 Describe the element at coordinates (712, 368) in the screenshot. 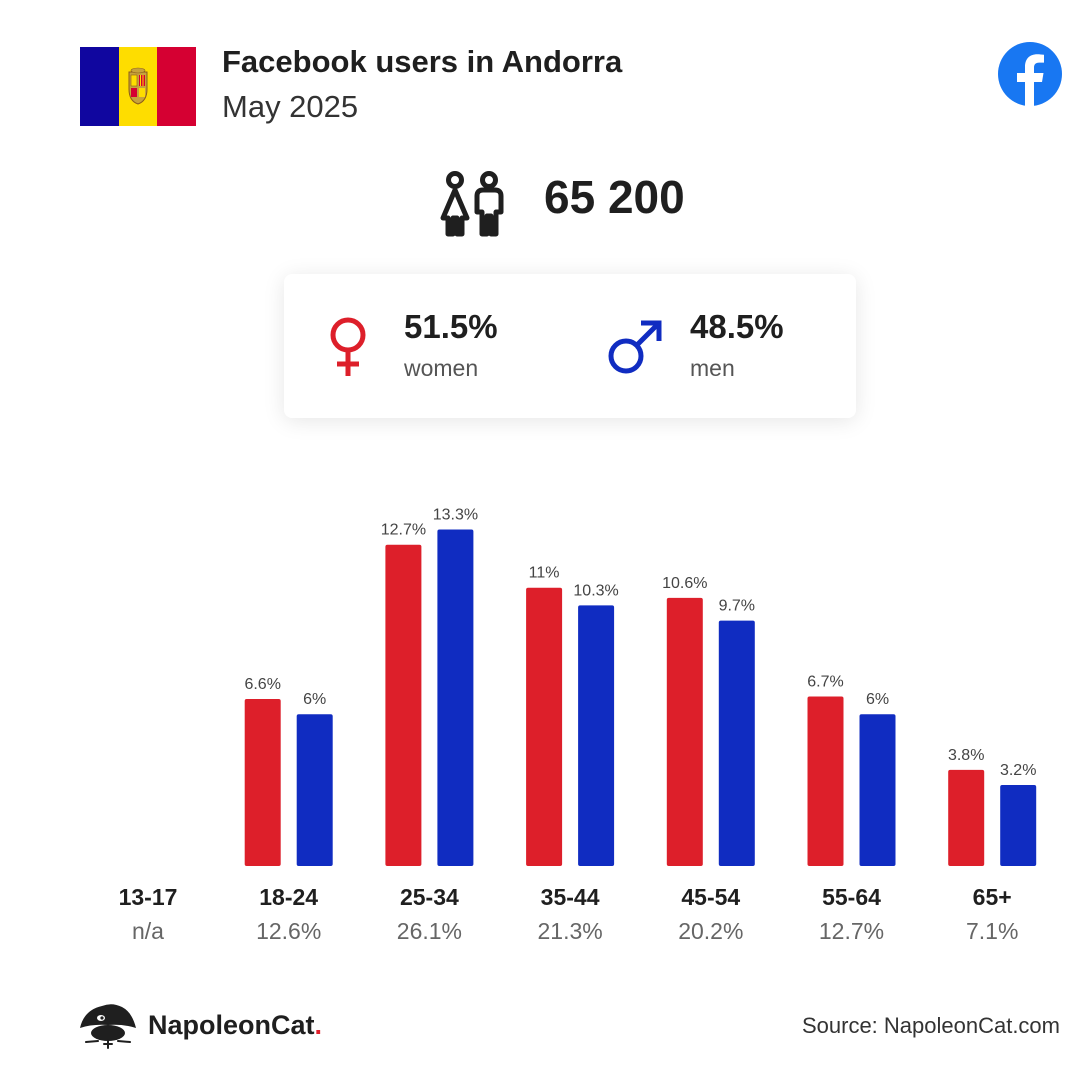

I see `men-label: men` at that location.